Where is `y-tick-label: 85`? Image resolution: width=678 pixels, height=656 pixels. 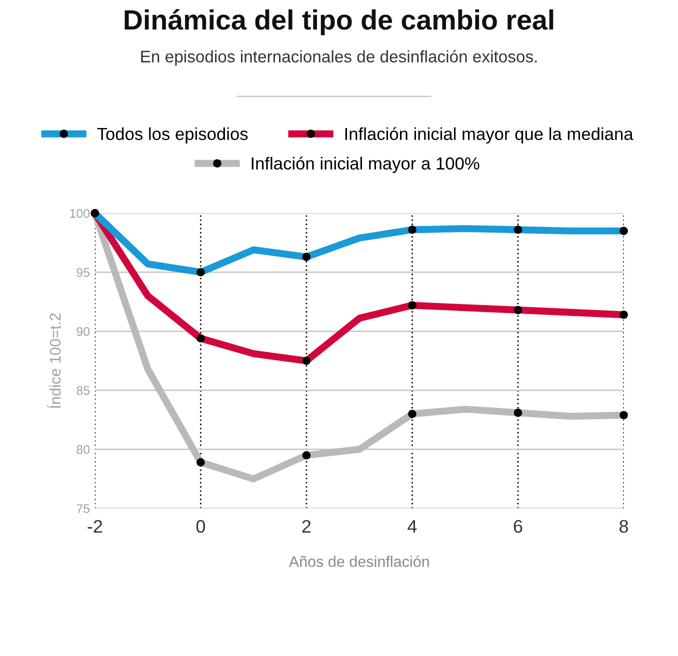
y-tick-label: 85 is located at coordinates (83, 390).